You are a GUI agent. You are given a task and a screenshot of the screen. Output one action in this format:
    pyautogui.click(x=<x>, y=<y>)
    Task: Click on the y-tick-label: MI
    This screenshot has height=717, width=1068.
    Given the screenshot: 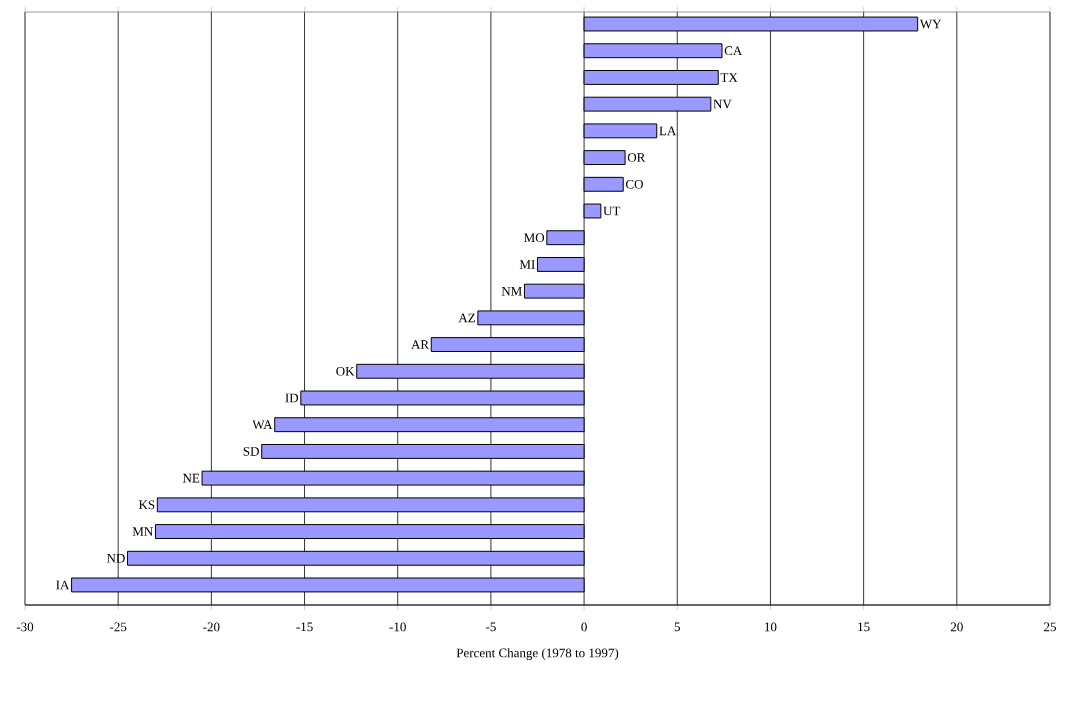 What is the action you would take?
    pyautogui.click(x=527, y=264)
    